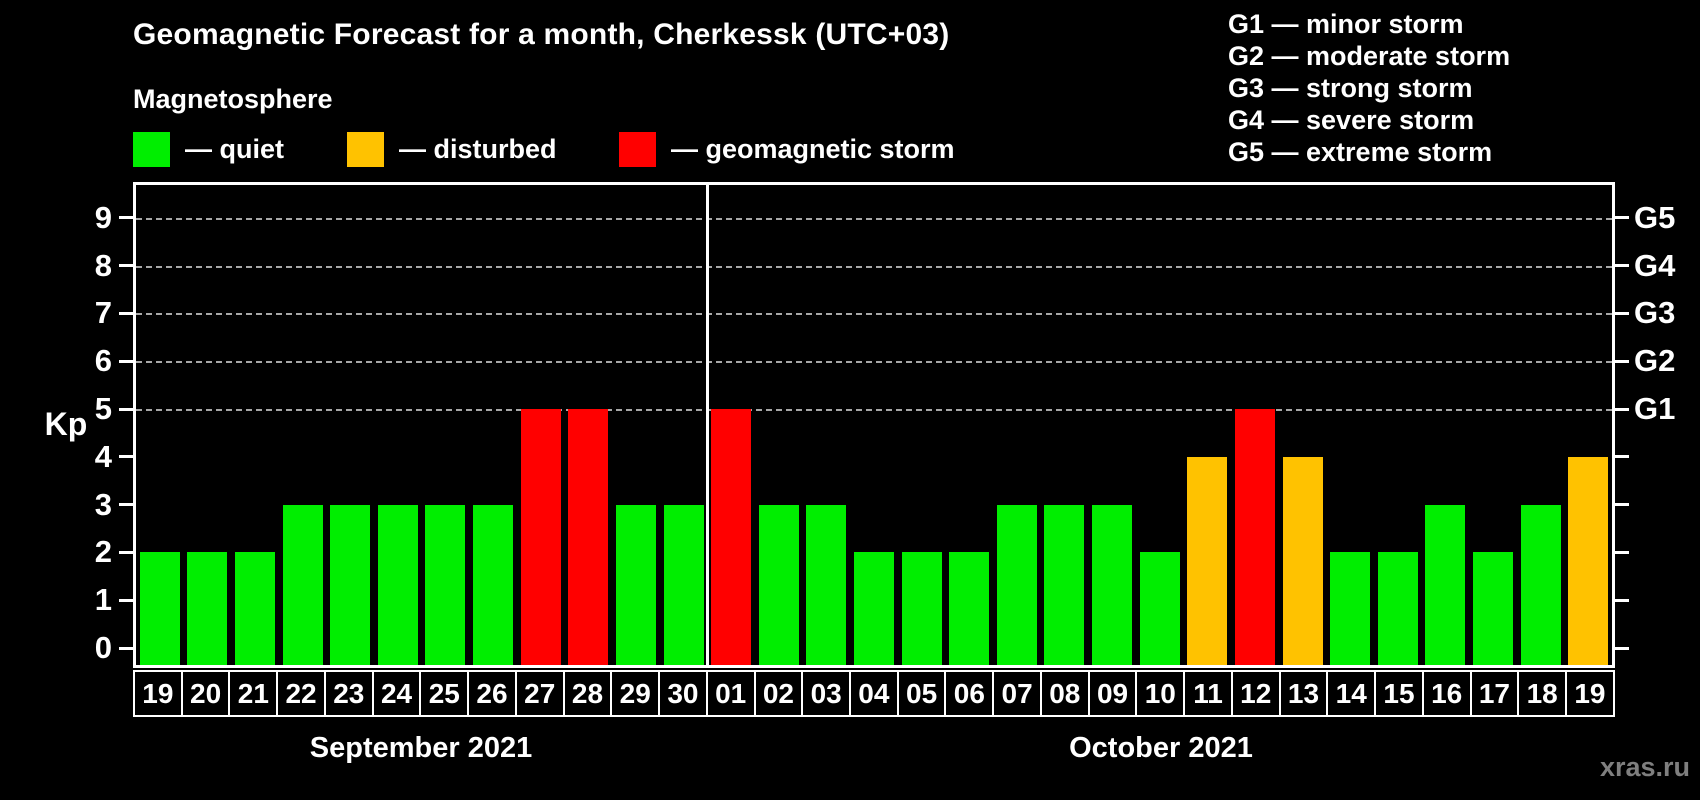 The image size is (1700, 800). Describe the element at coordinates (103, 217) in the screenshot. I see `y-axis-label-9: 9` at that location.